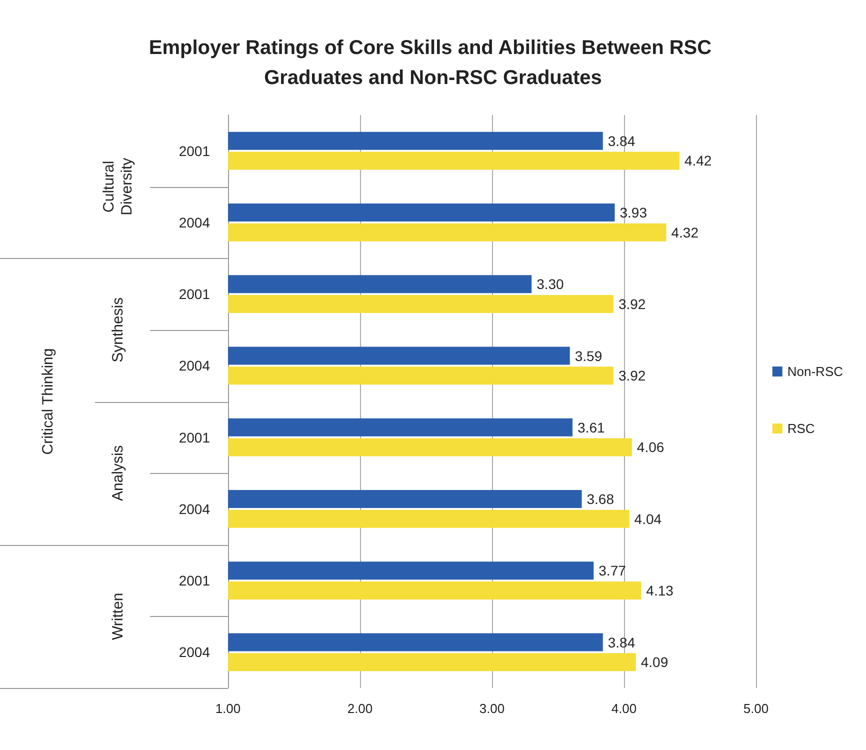 The height and width of the screenshot is (750, 866). What do you see at coordinates (756, 708) in the screenshot?
I see `x-tick-label: 5.00` at bounding box center [756, 708].